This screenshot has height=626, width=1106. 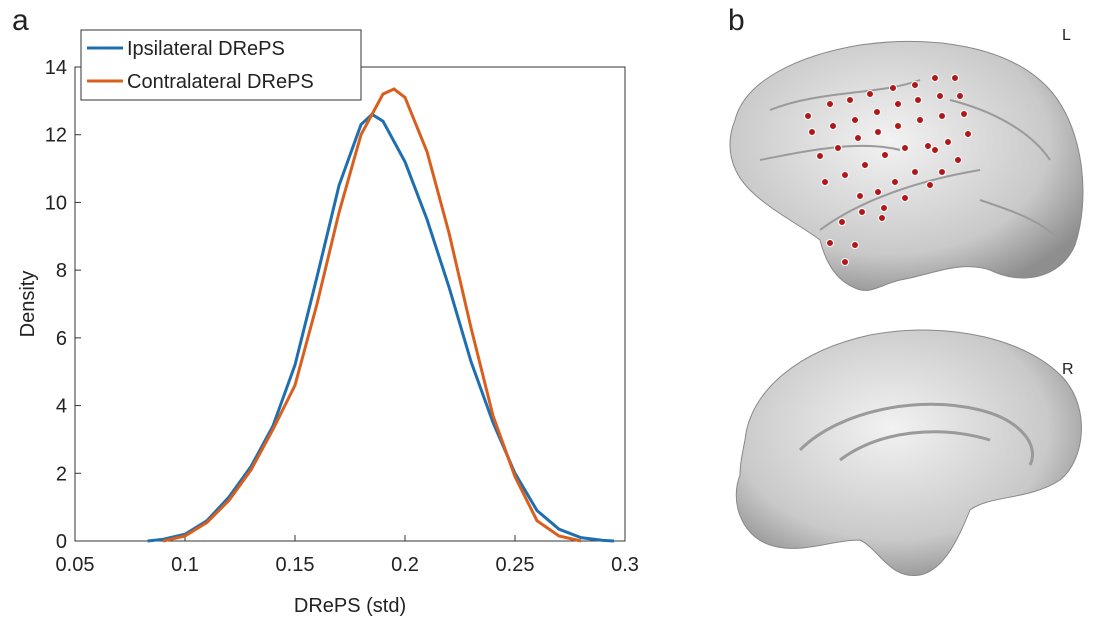 I want to click on view-label: L, so click(x=1066, y=35).